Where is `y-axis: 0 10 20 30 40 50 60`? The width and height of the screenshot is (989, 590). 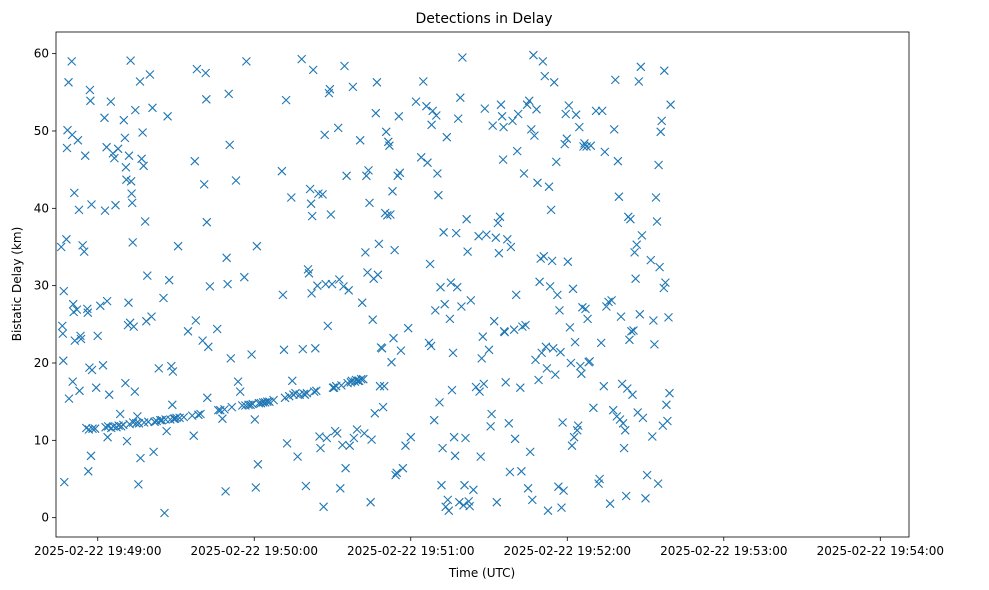
y-axis: 0 10 20 30 40 50 60 is located at coordinates (45, 286).